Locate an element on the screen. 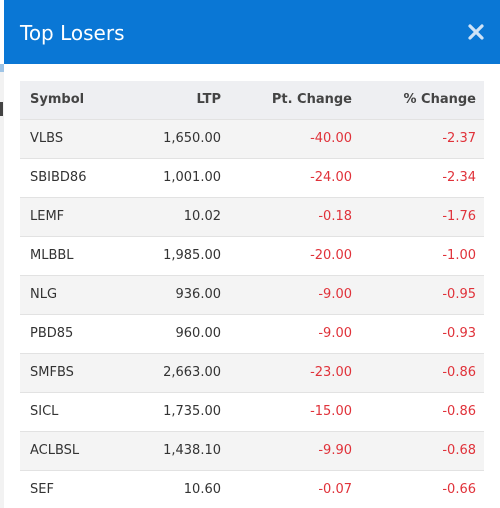  symbol-cell: NLG is located at coordinates (44, 294).